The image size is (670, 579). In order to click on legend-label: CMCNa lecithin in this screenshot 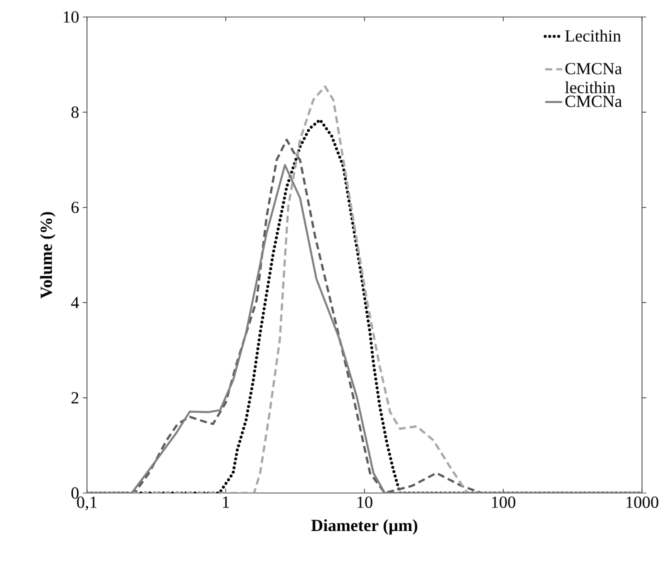, I will do `click(593, 78)`.